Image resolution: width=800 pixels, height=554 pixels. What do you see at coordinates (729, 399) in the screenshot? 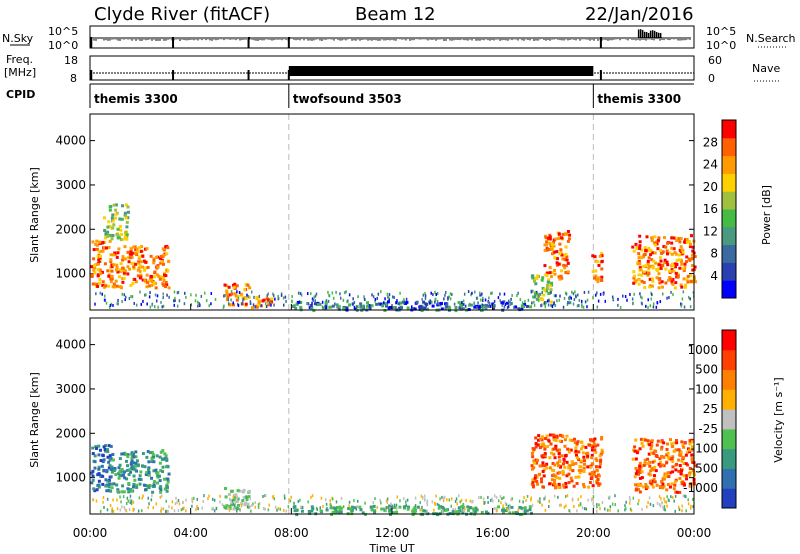
I see `colorbar-swatch` at bounding box center [729, 399].